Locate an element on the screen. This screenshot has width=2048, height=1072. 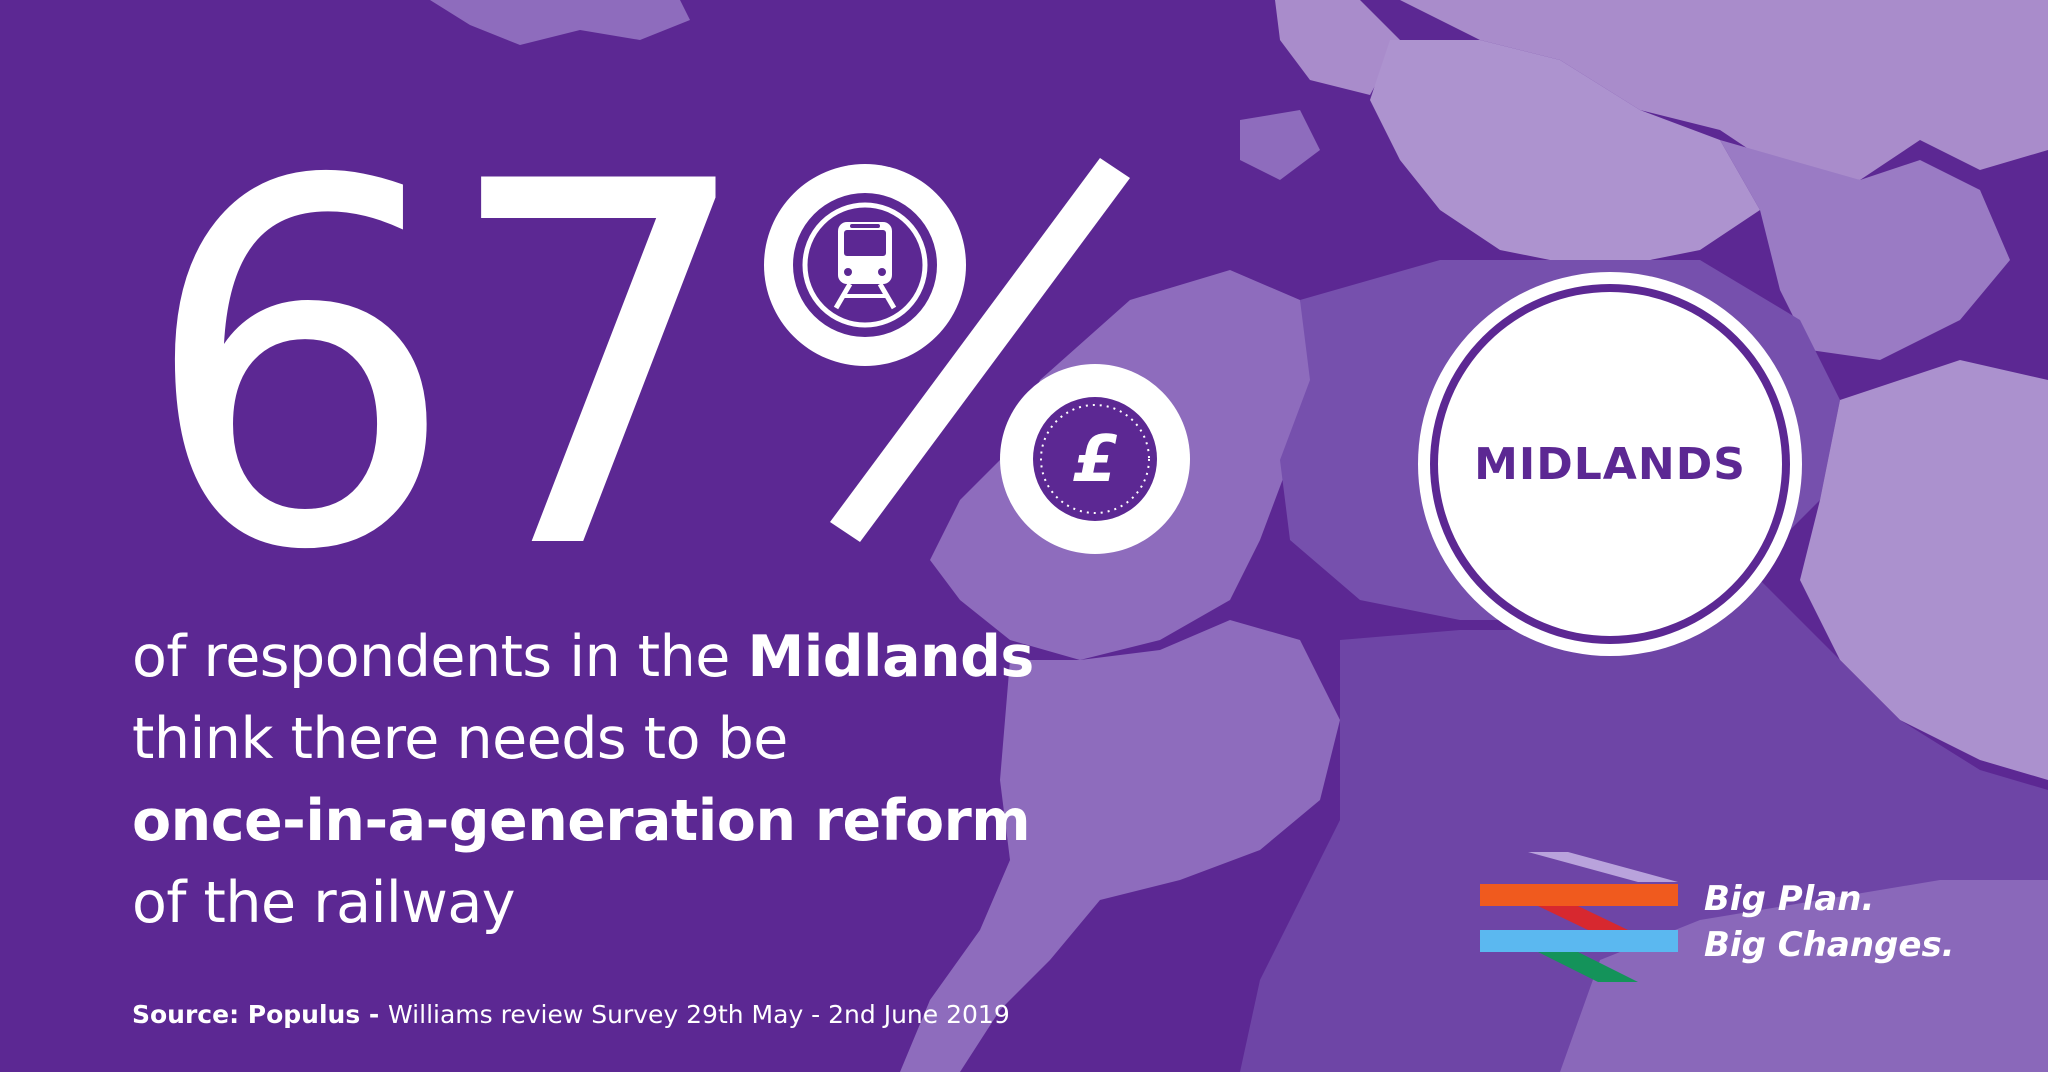
train-circle is located at coordinates (865, 265).